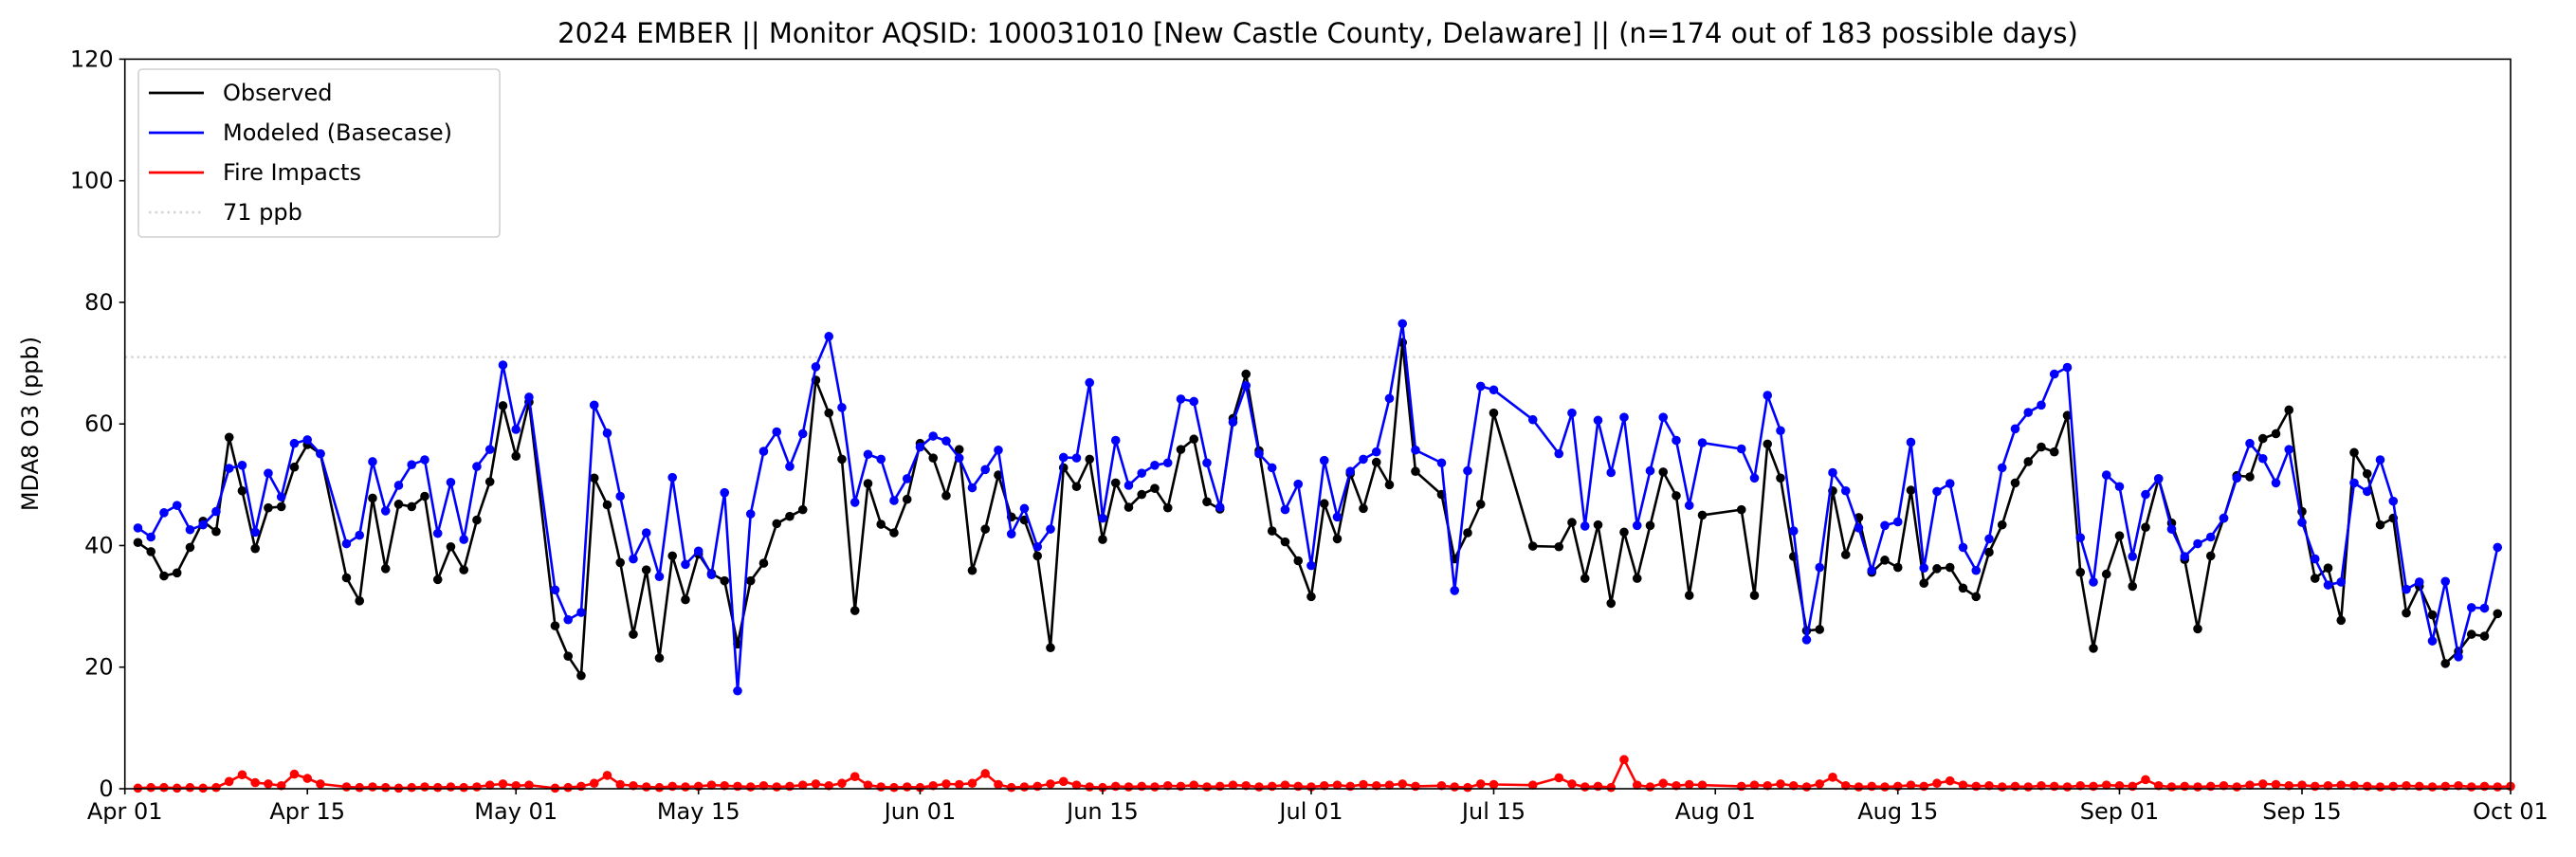 Image resolution: width=2576 pixels, height=857 pixels. I want to click on x-tick-label: Apr 01, so click(125, 811).